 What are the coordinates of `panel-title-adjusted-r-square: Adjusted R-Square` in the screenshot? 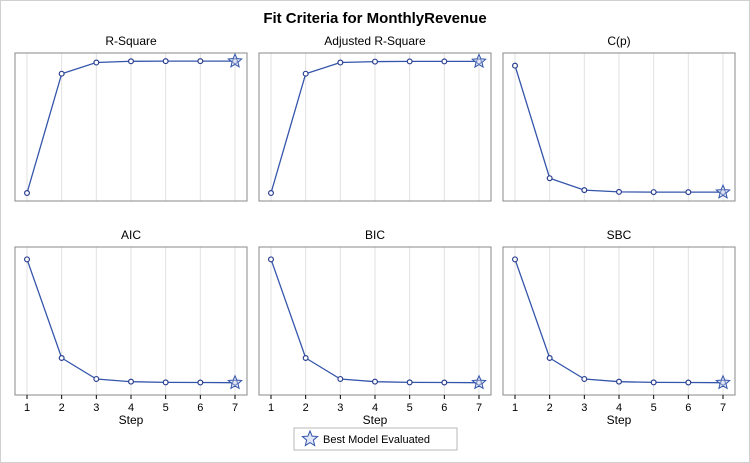 It's located at (375, 41).